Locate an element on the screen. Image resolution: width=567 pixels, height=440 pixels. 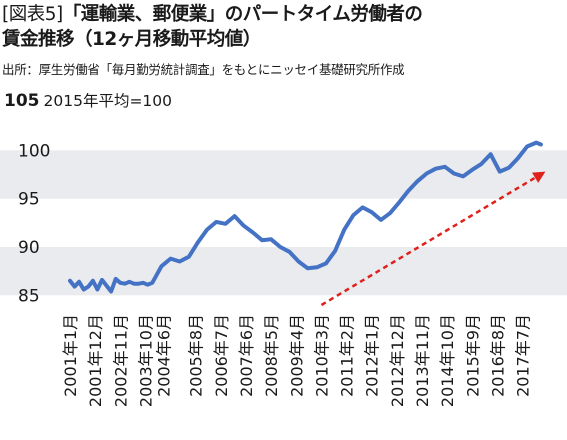
y-tick-label: 85 is located at coordinates (29, 296).